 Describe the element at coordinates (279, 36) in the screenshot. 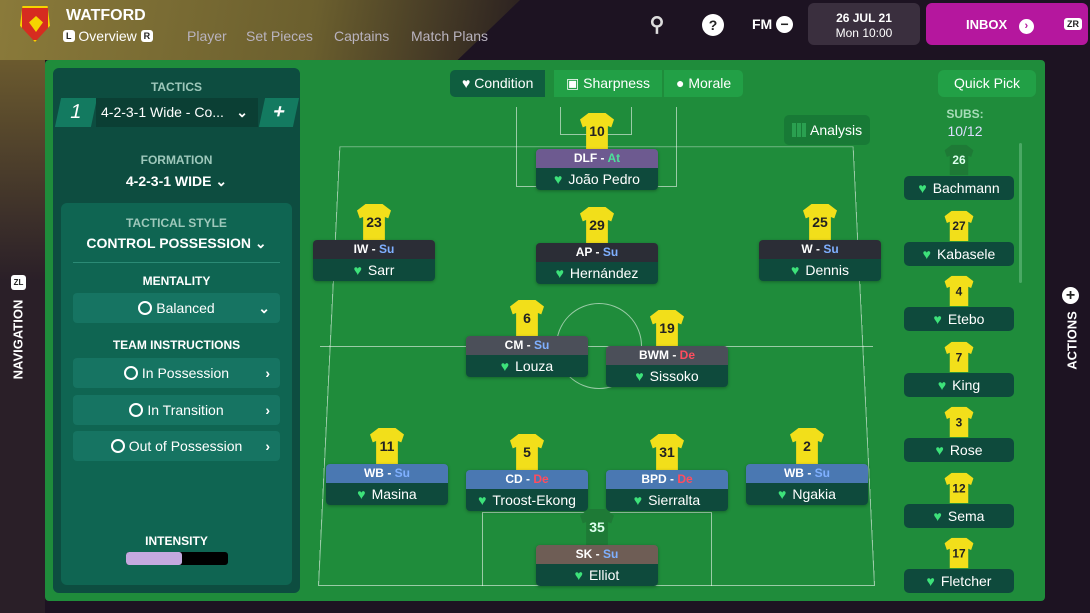

I see `tab-set-pieces: Set Pieces` at that location.